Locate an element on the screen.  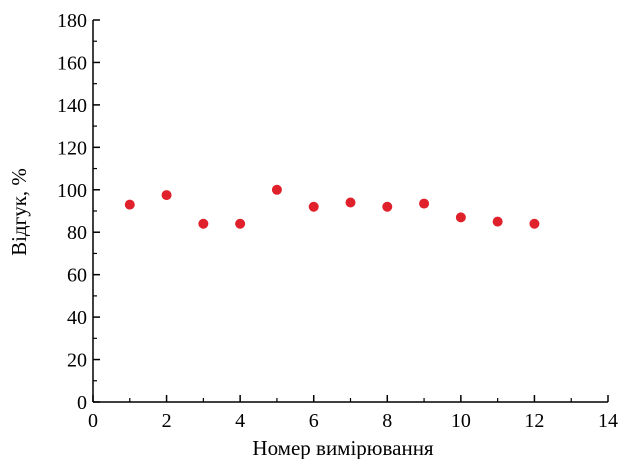
y-ticks: 0 20 40 60 80 100 120 140 160 180 is located at coordinates (78, 212).